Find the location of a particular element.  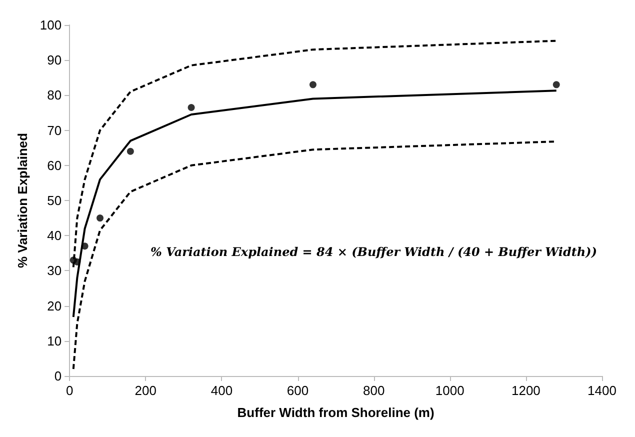

y-tick-label: 20 is located at coordinates (54, 306).